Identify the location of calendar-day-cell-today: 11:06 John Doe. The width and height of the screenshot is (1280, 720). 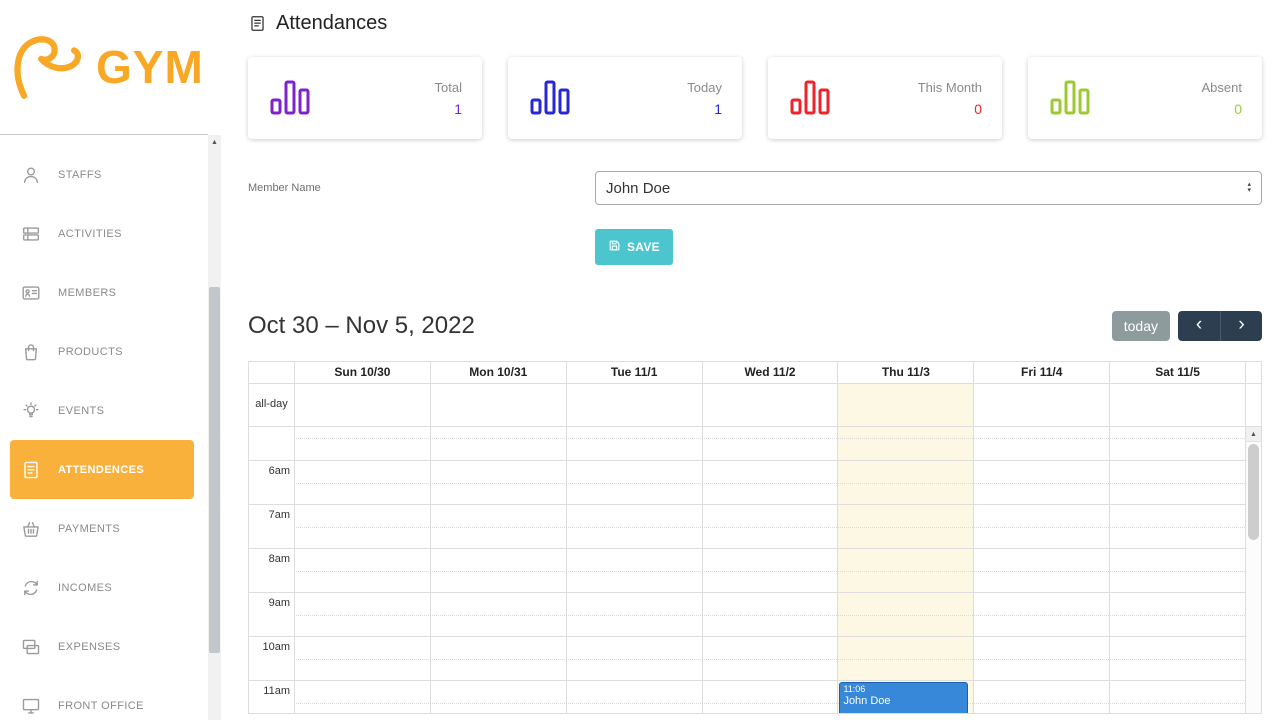
(905, 697).